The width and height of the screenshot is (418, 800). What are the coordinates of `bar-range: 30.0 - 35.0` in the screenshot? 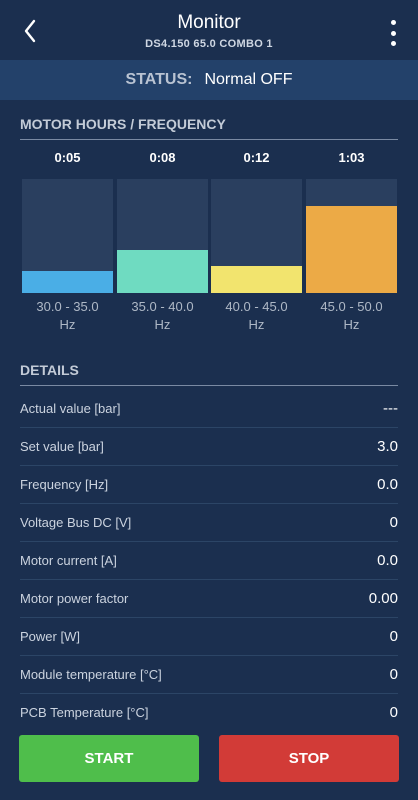 It's located at (67, 306).